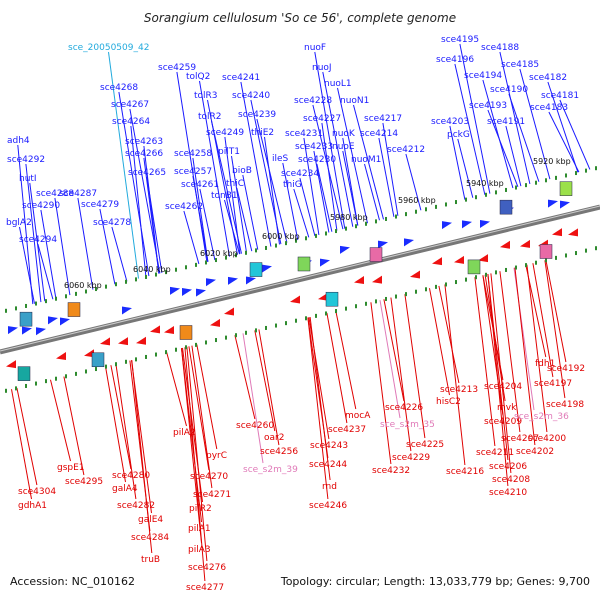 The image size is (600, 600). I want to click on gene-label-fdh1: fdh1, so click(545, 364).